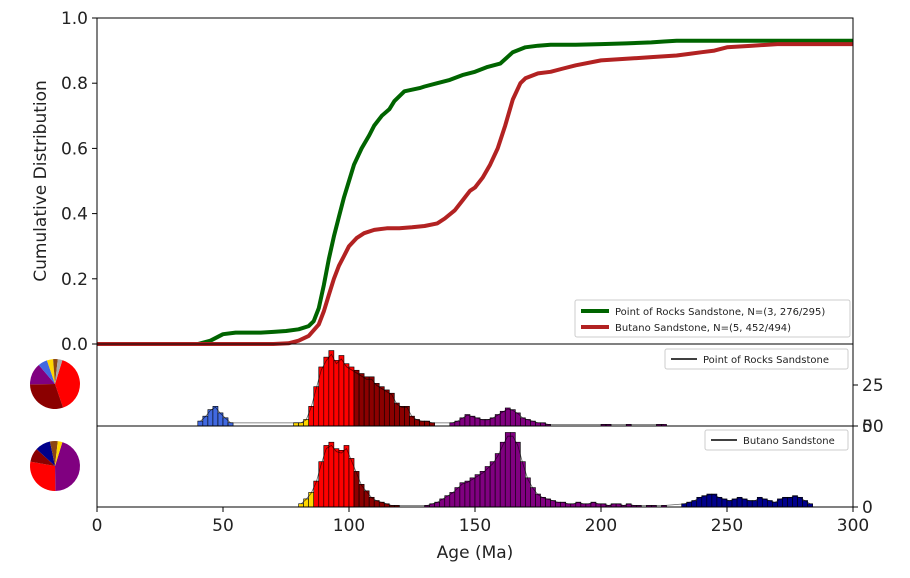 This screenshot has width=910, height=578. I want to click on legend-label-butano: Butano Sandstone, N=(5, 452/494), so click(703, 328).